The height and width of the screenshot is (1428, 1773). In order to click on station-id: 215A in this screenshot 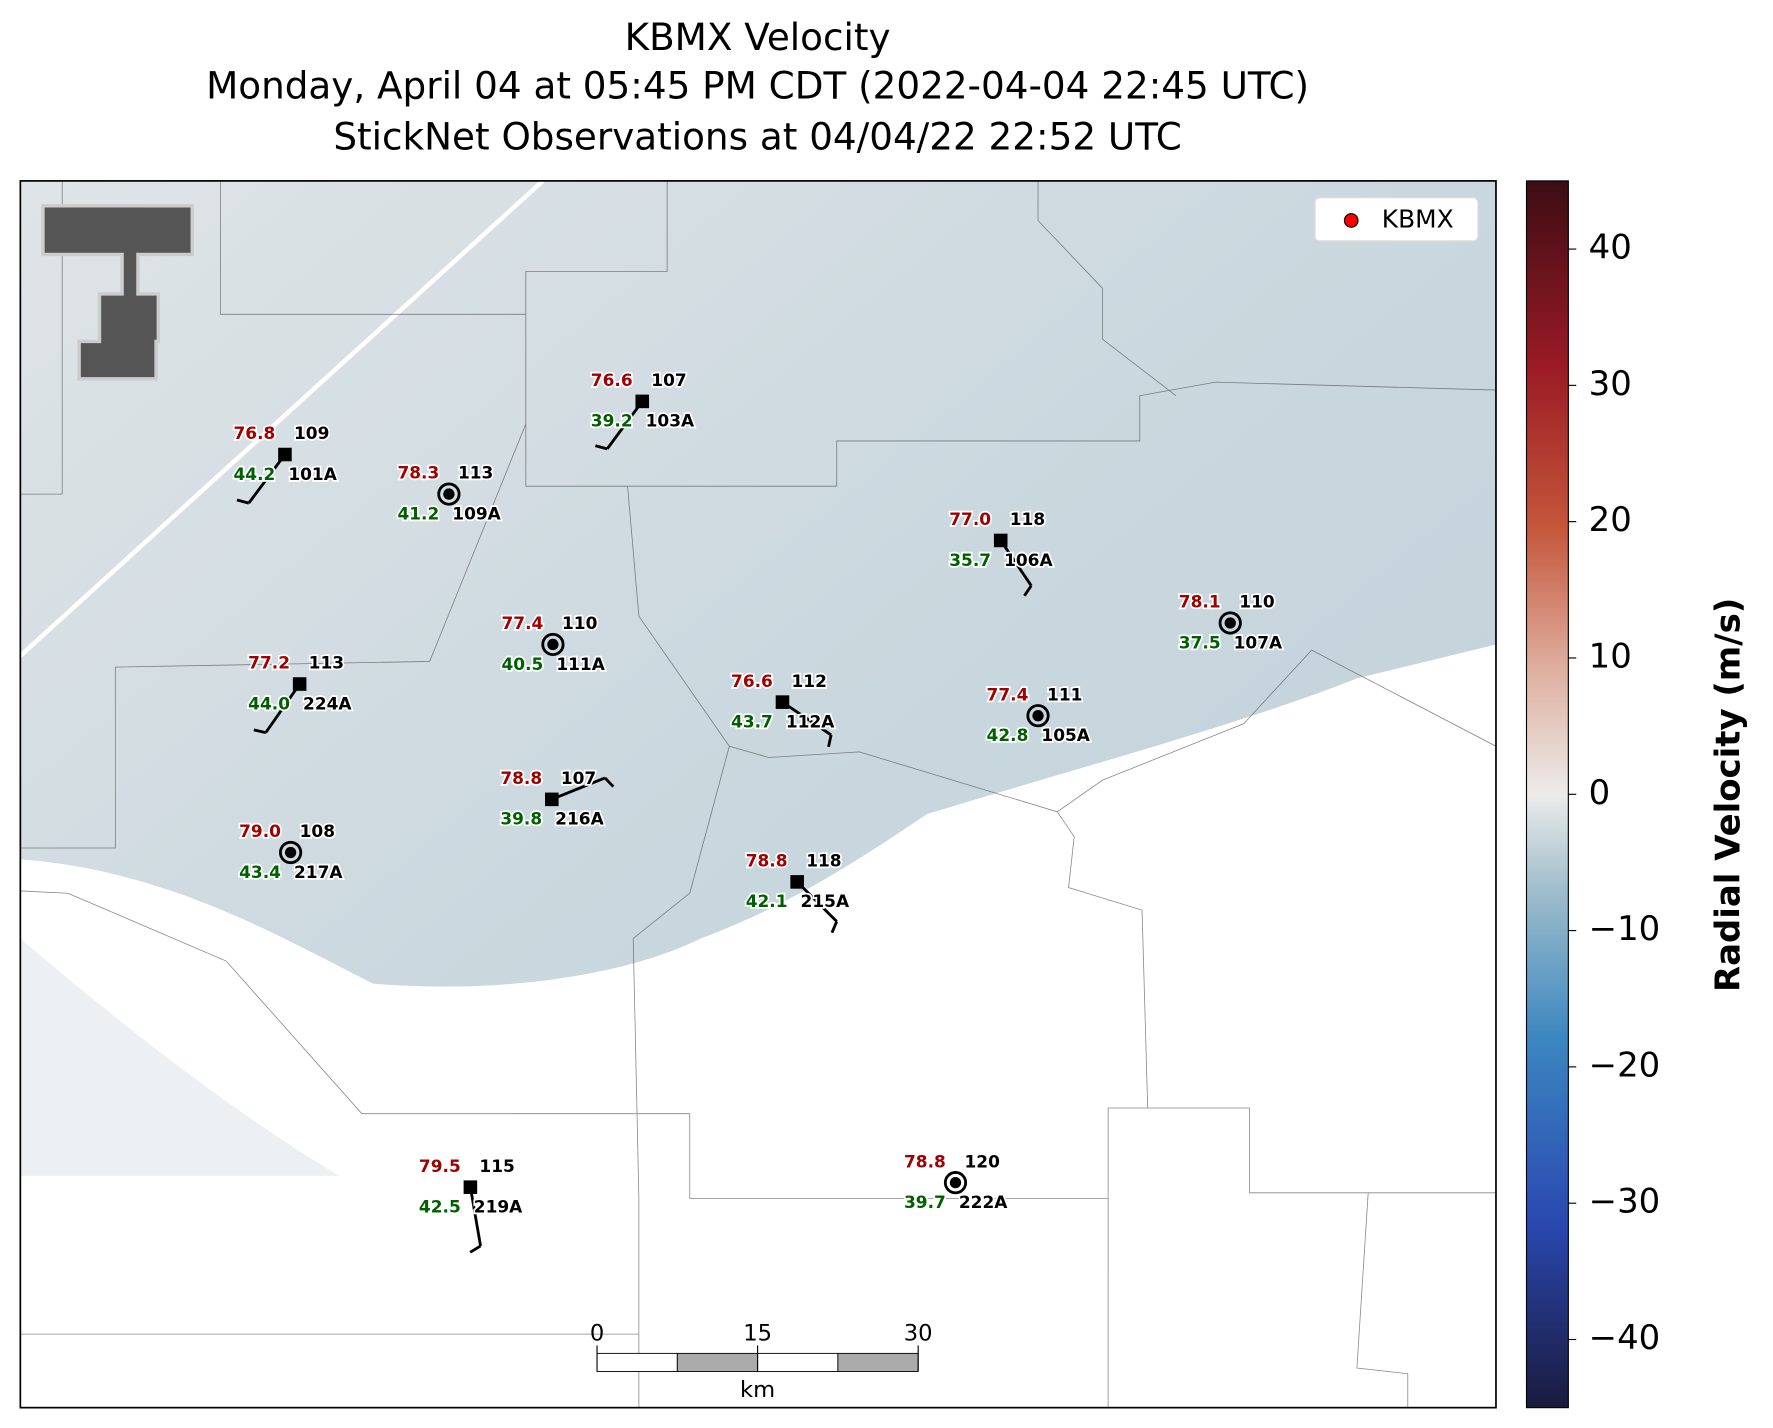, I will do `click(825, 901)`.